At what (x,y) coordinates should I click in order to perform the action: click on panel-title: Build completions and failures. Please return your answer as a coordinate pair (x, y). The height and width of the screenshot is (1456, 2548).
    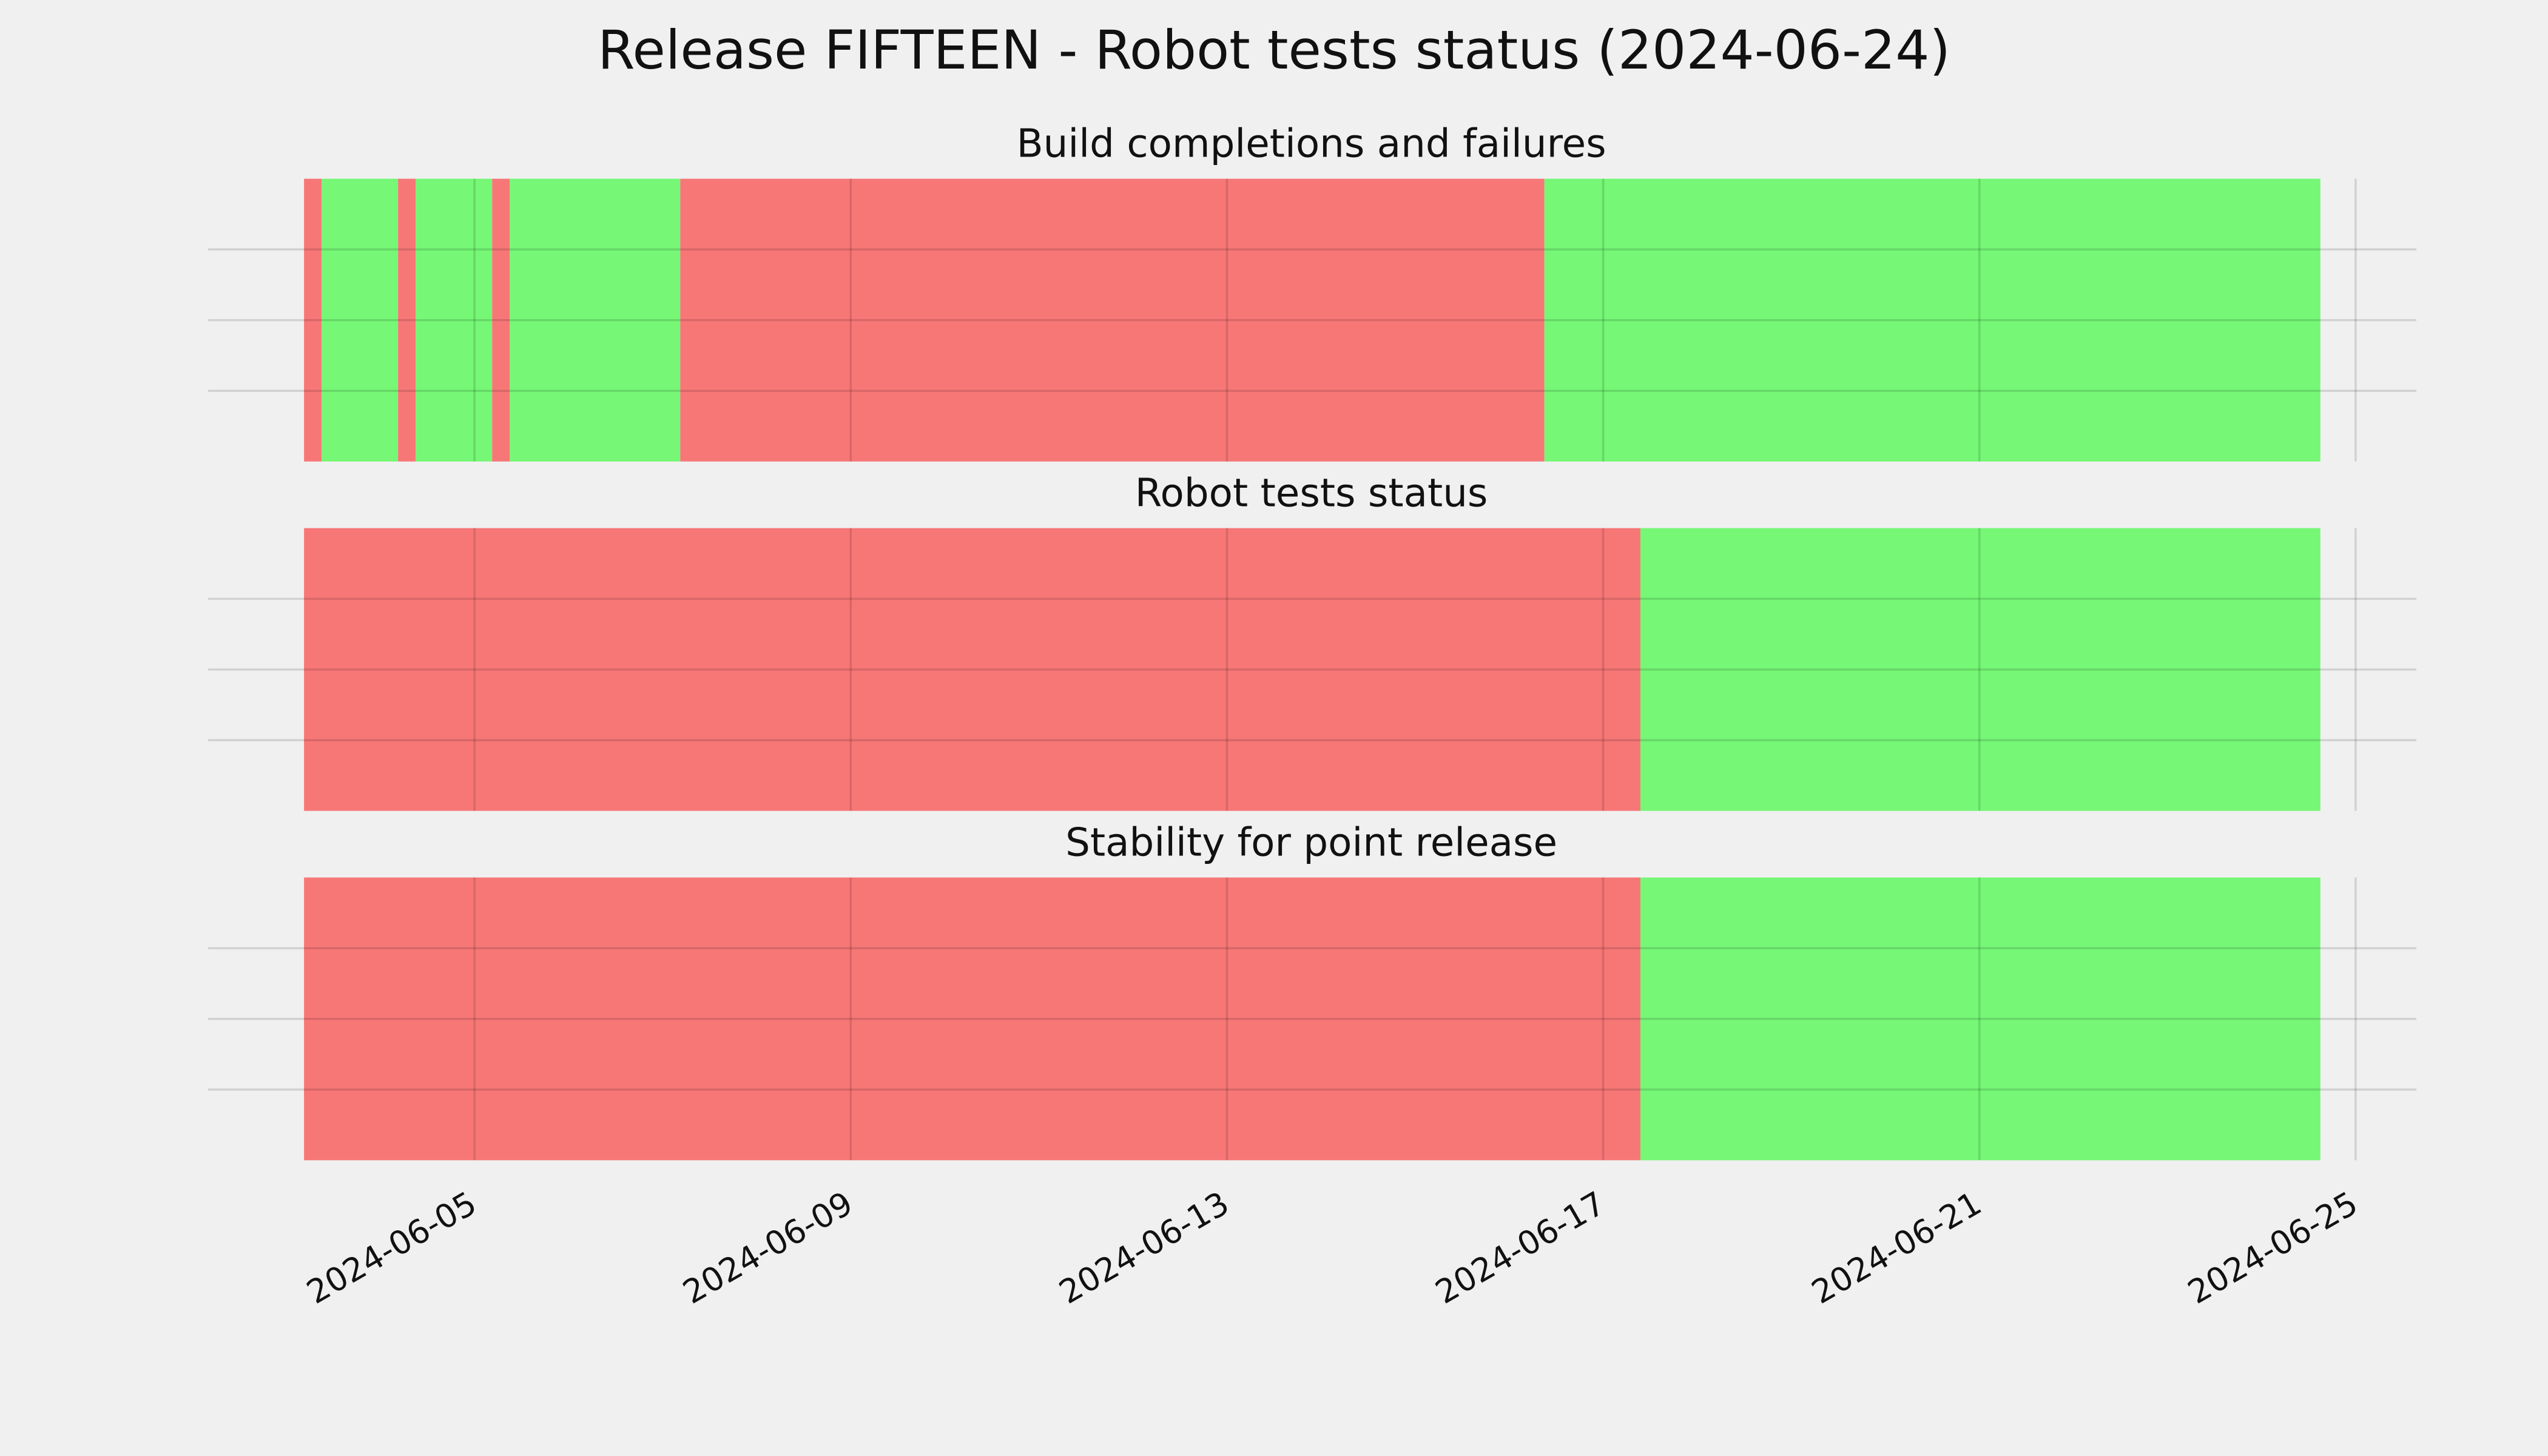
    Looking at the image, I should click on (1311, 144).